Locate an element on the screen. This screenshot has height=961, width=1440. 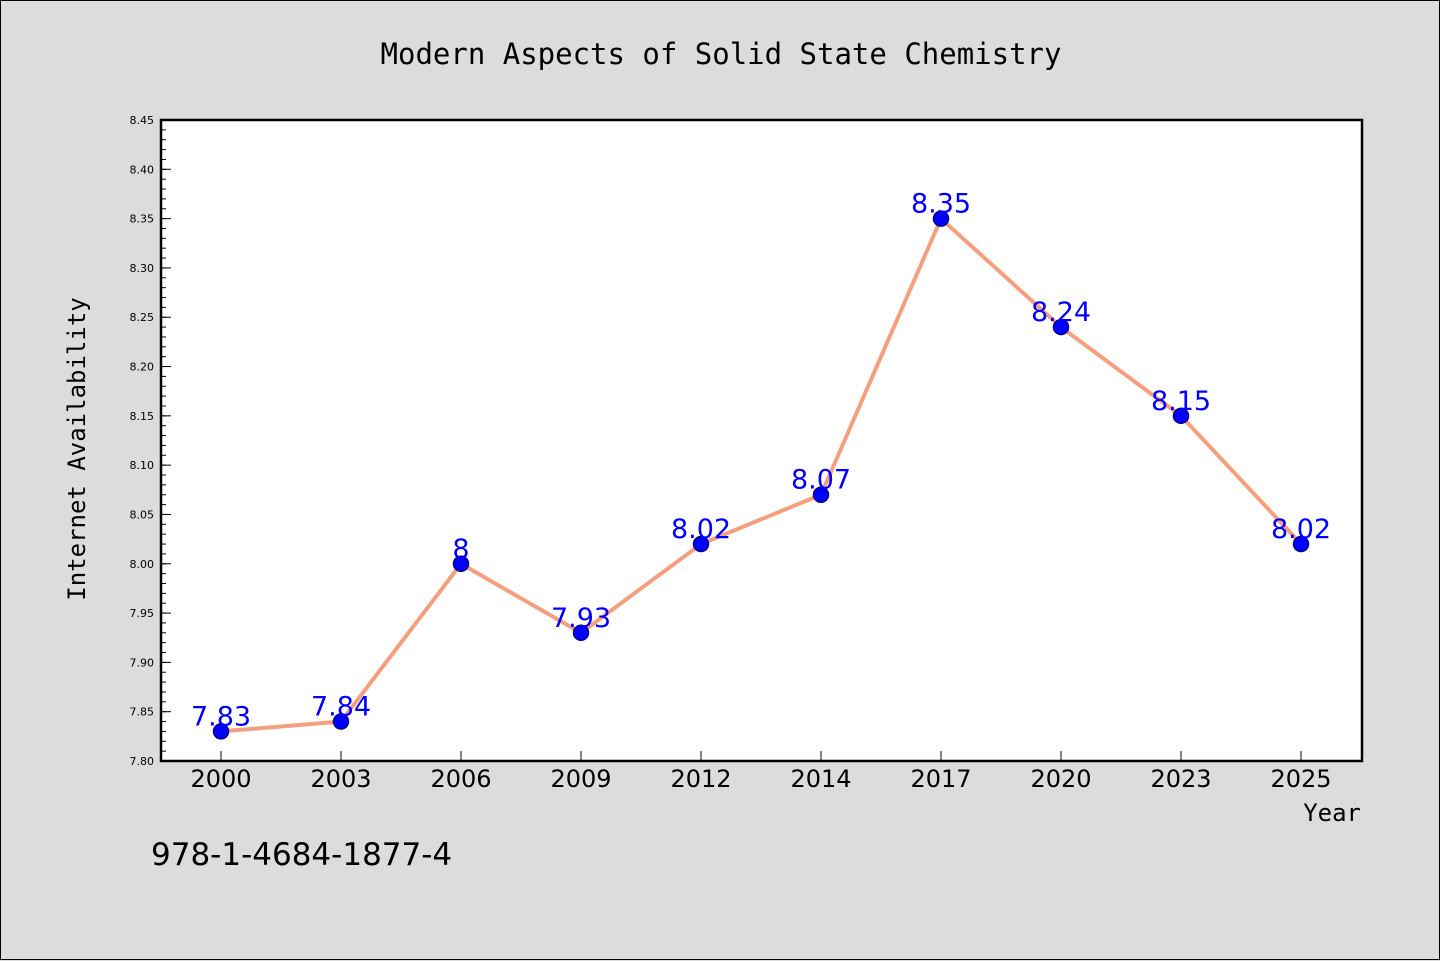
x-tick-label: 2000 is located at coordinates (220, 779).